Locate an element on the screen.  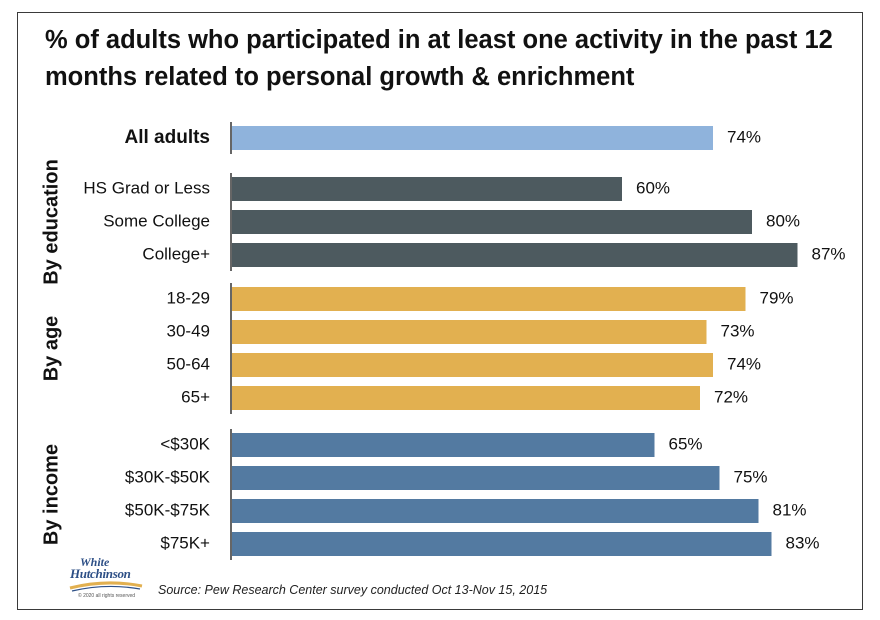
bar-college is located at coordinates (515, 255).